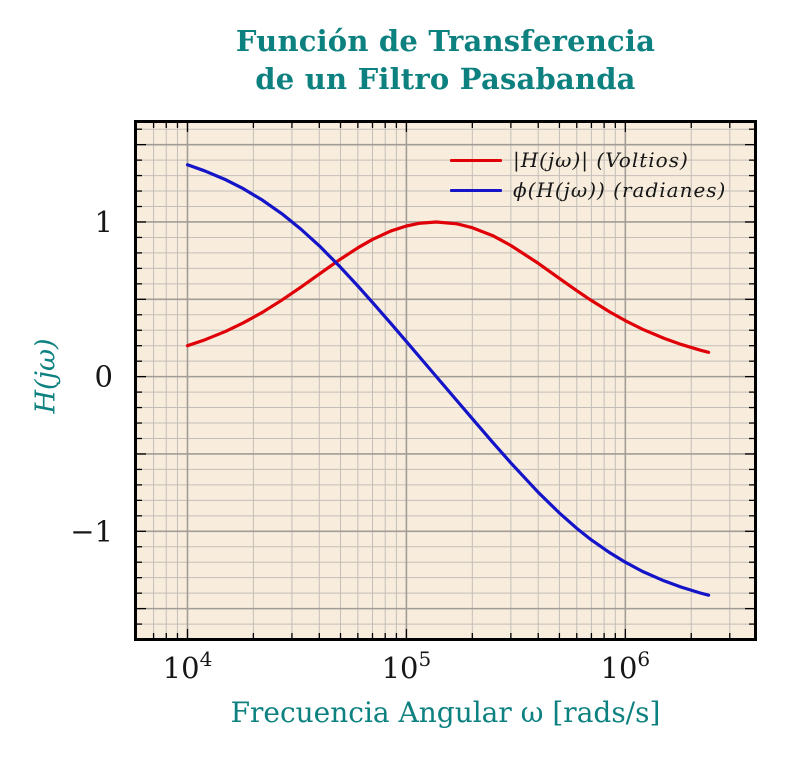 The height and width of the screenshot is (762, 794). What do you see at coordinates (620, 190) in the screenshot?
I see `legend-label-phase: ϕ(H(jω)) (radianes)` at bounding box center [620, 190].